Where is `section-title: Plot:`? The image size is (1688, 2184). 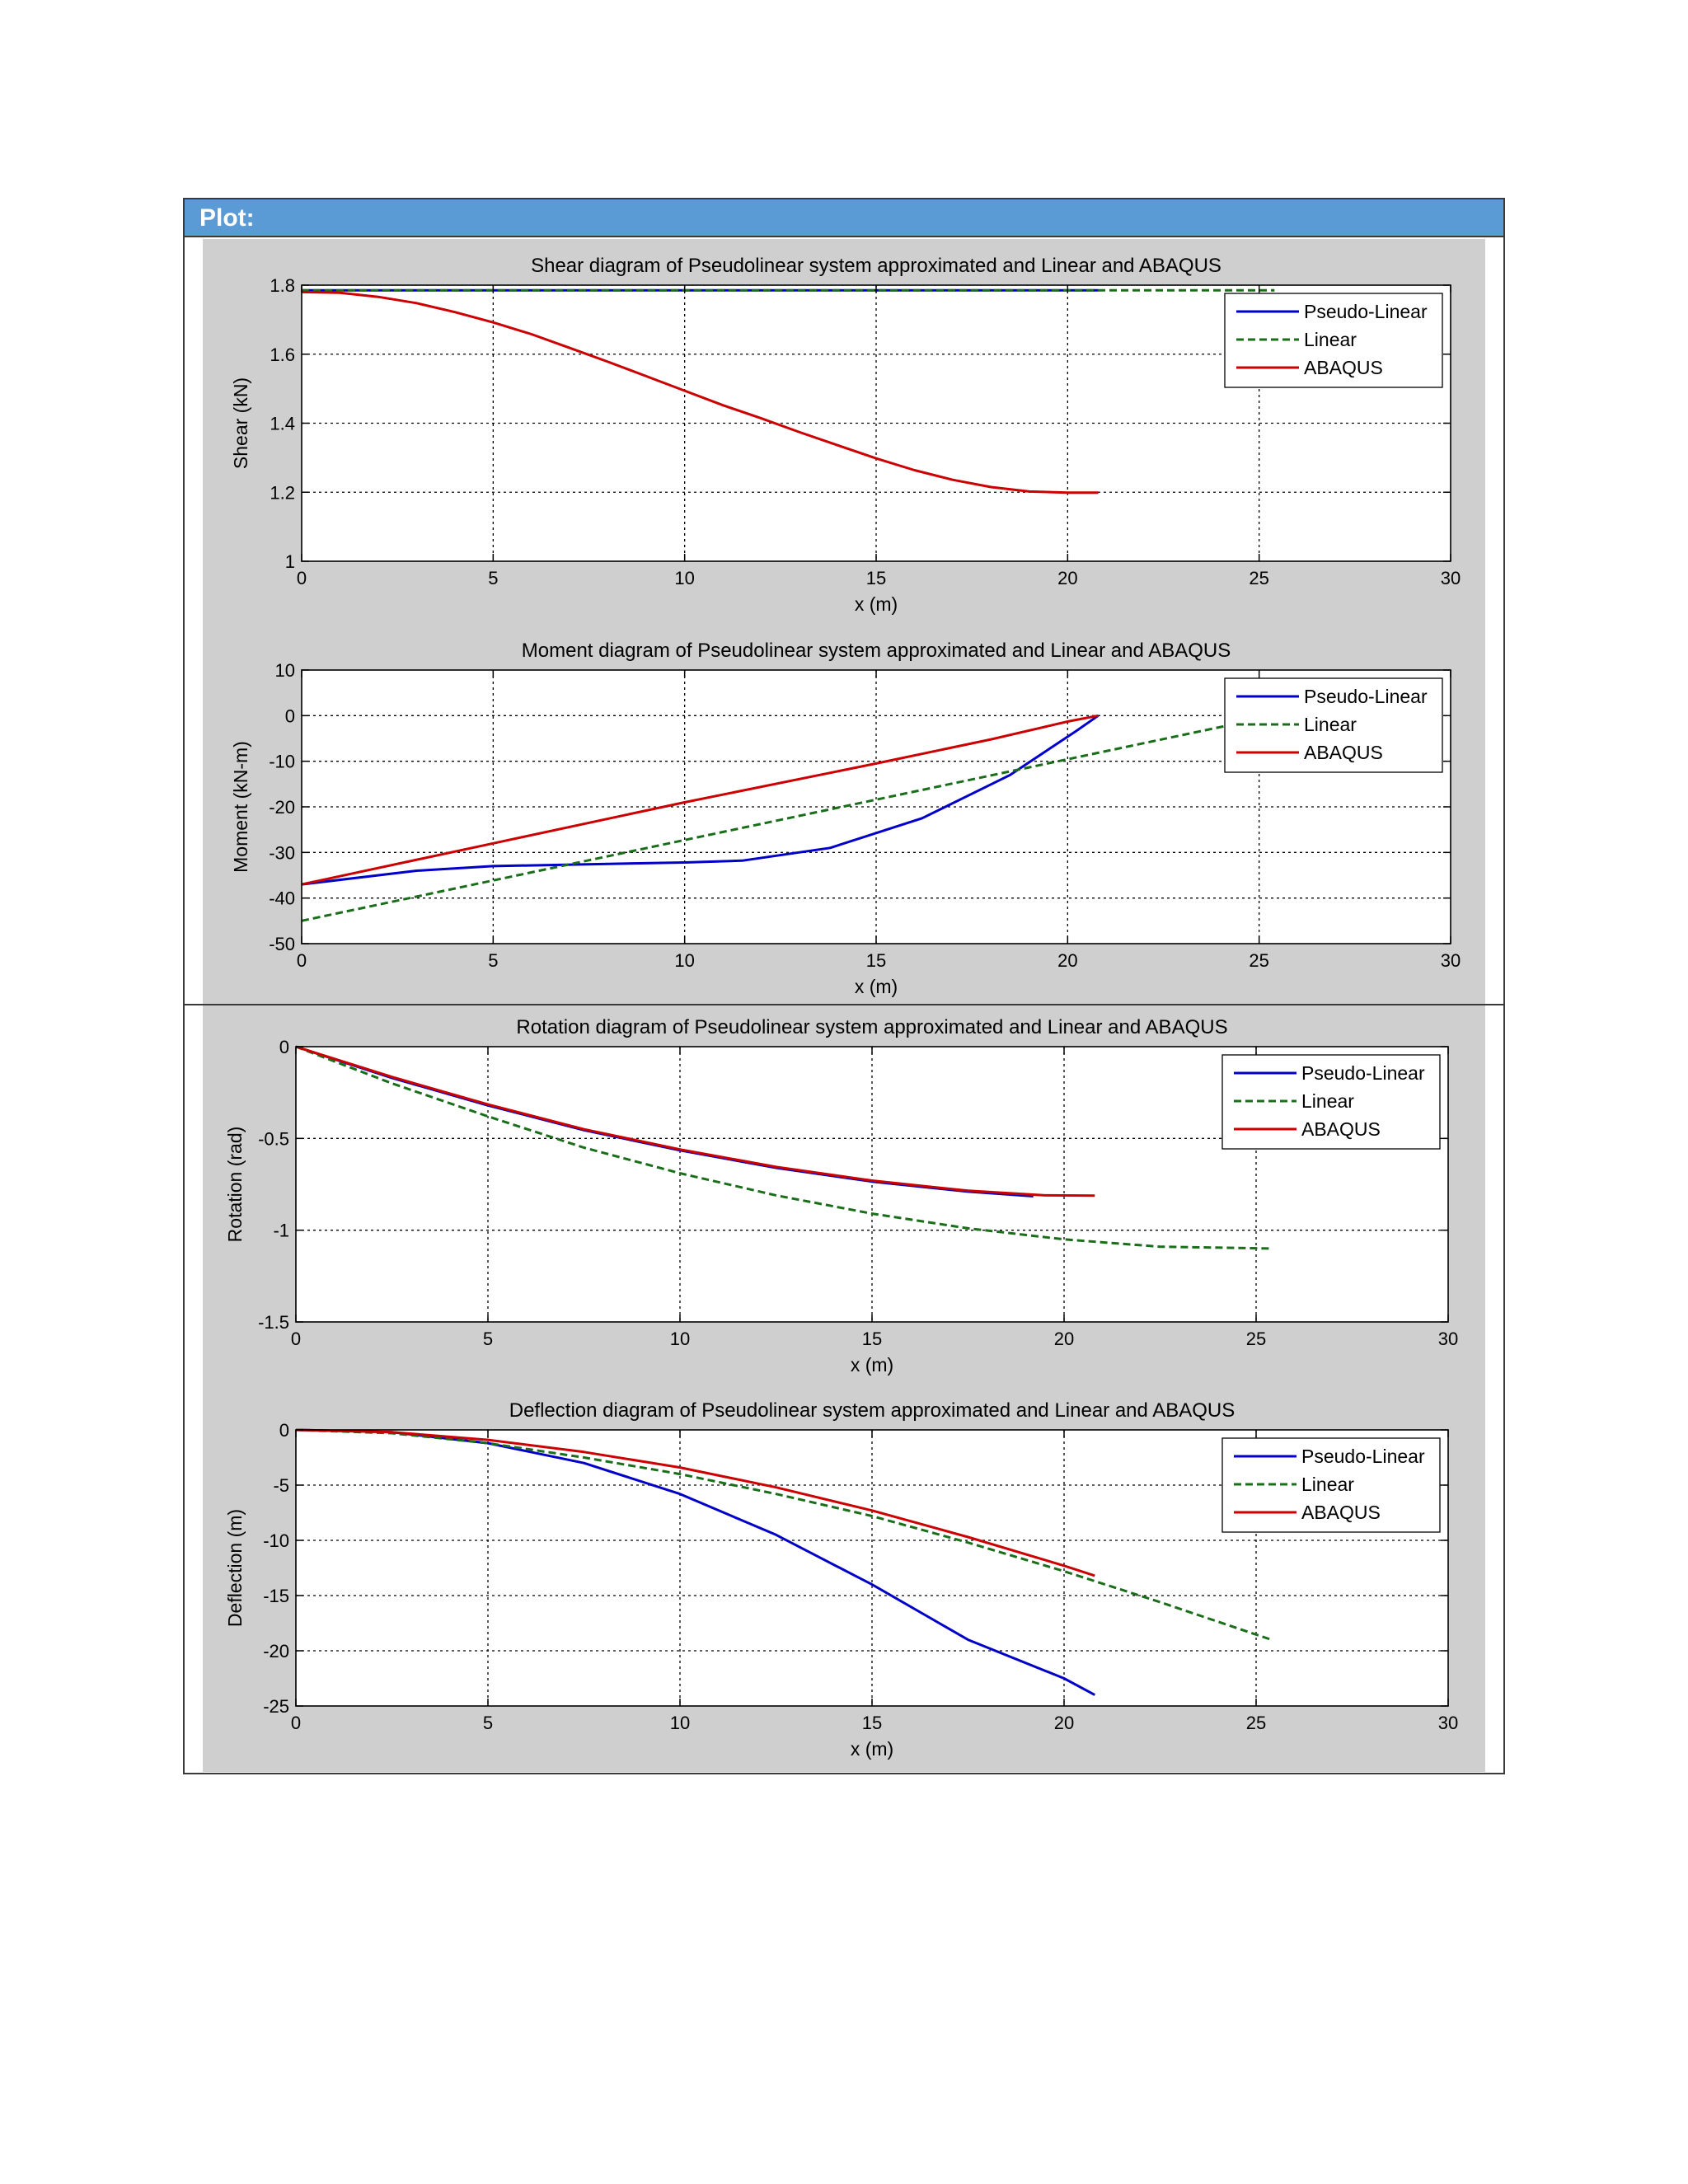 section-title: Plot: is located at coordinates (227, 218).